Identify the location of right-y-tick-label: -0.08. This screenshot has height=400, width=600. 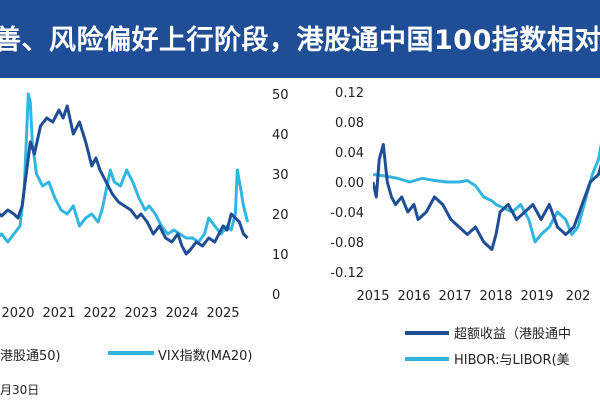
(347, 243).